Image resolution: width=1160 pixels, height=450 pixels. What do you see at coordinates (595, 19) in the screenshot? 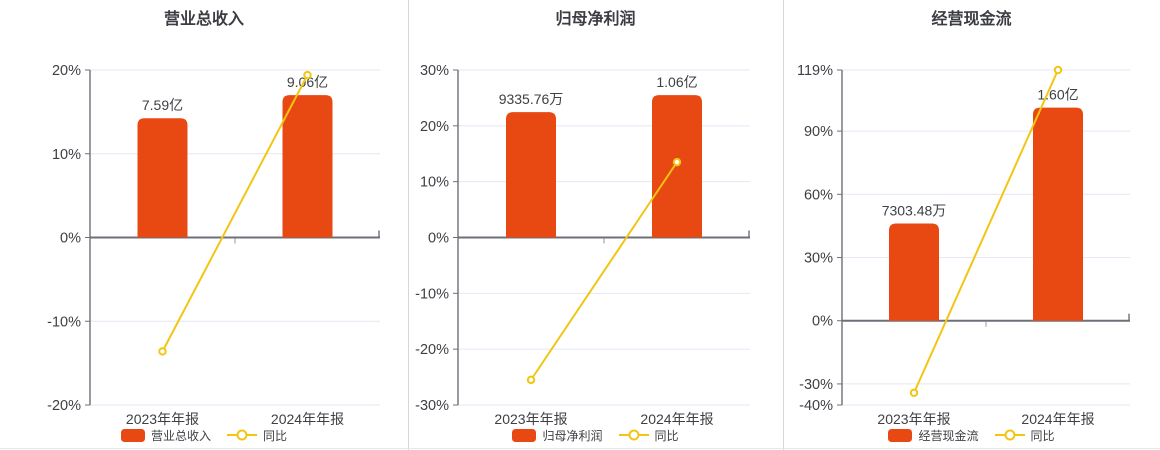
I see `chart-title-net-profit: 归母净利润` at bounding box center [595, 19].